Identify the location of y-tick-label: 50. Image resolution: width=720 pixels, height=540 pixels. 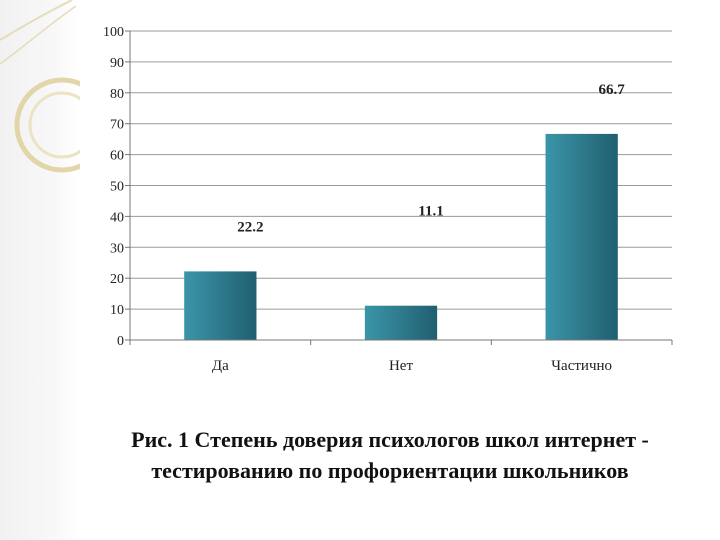
(117, 187).